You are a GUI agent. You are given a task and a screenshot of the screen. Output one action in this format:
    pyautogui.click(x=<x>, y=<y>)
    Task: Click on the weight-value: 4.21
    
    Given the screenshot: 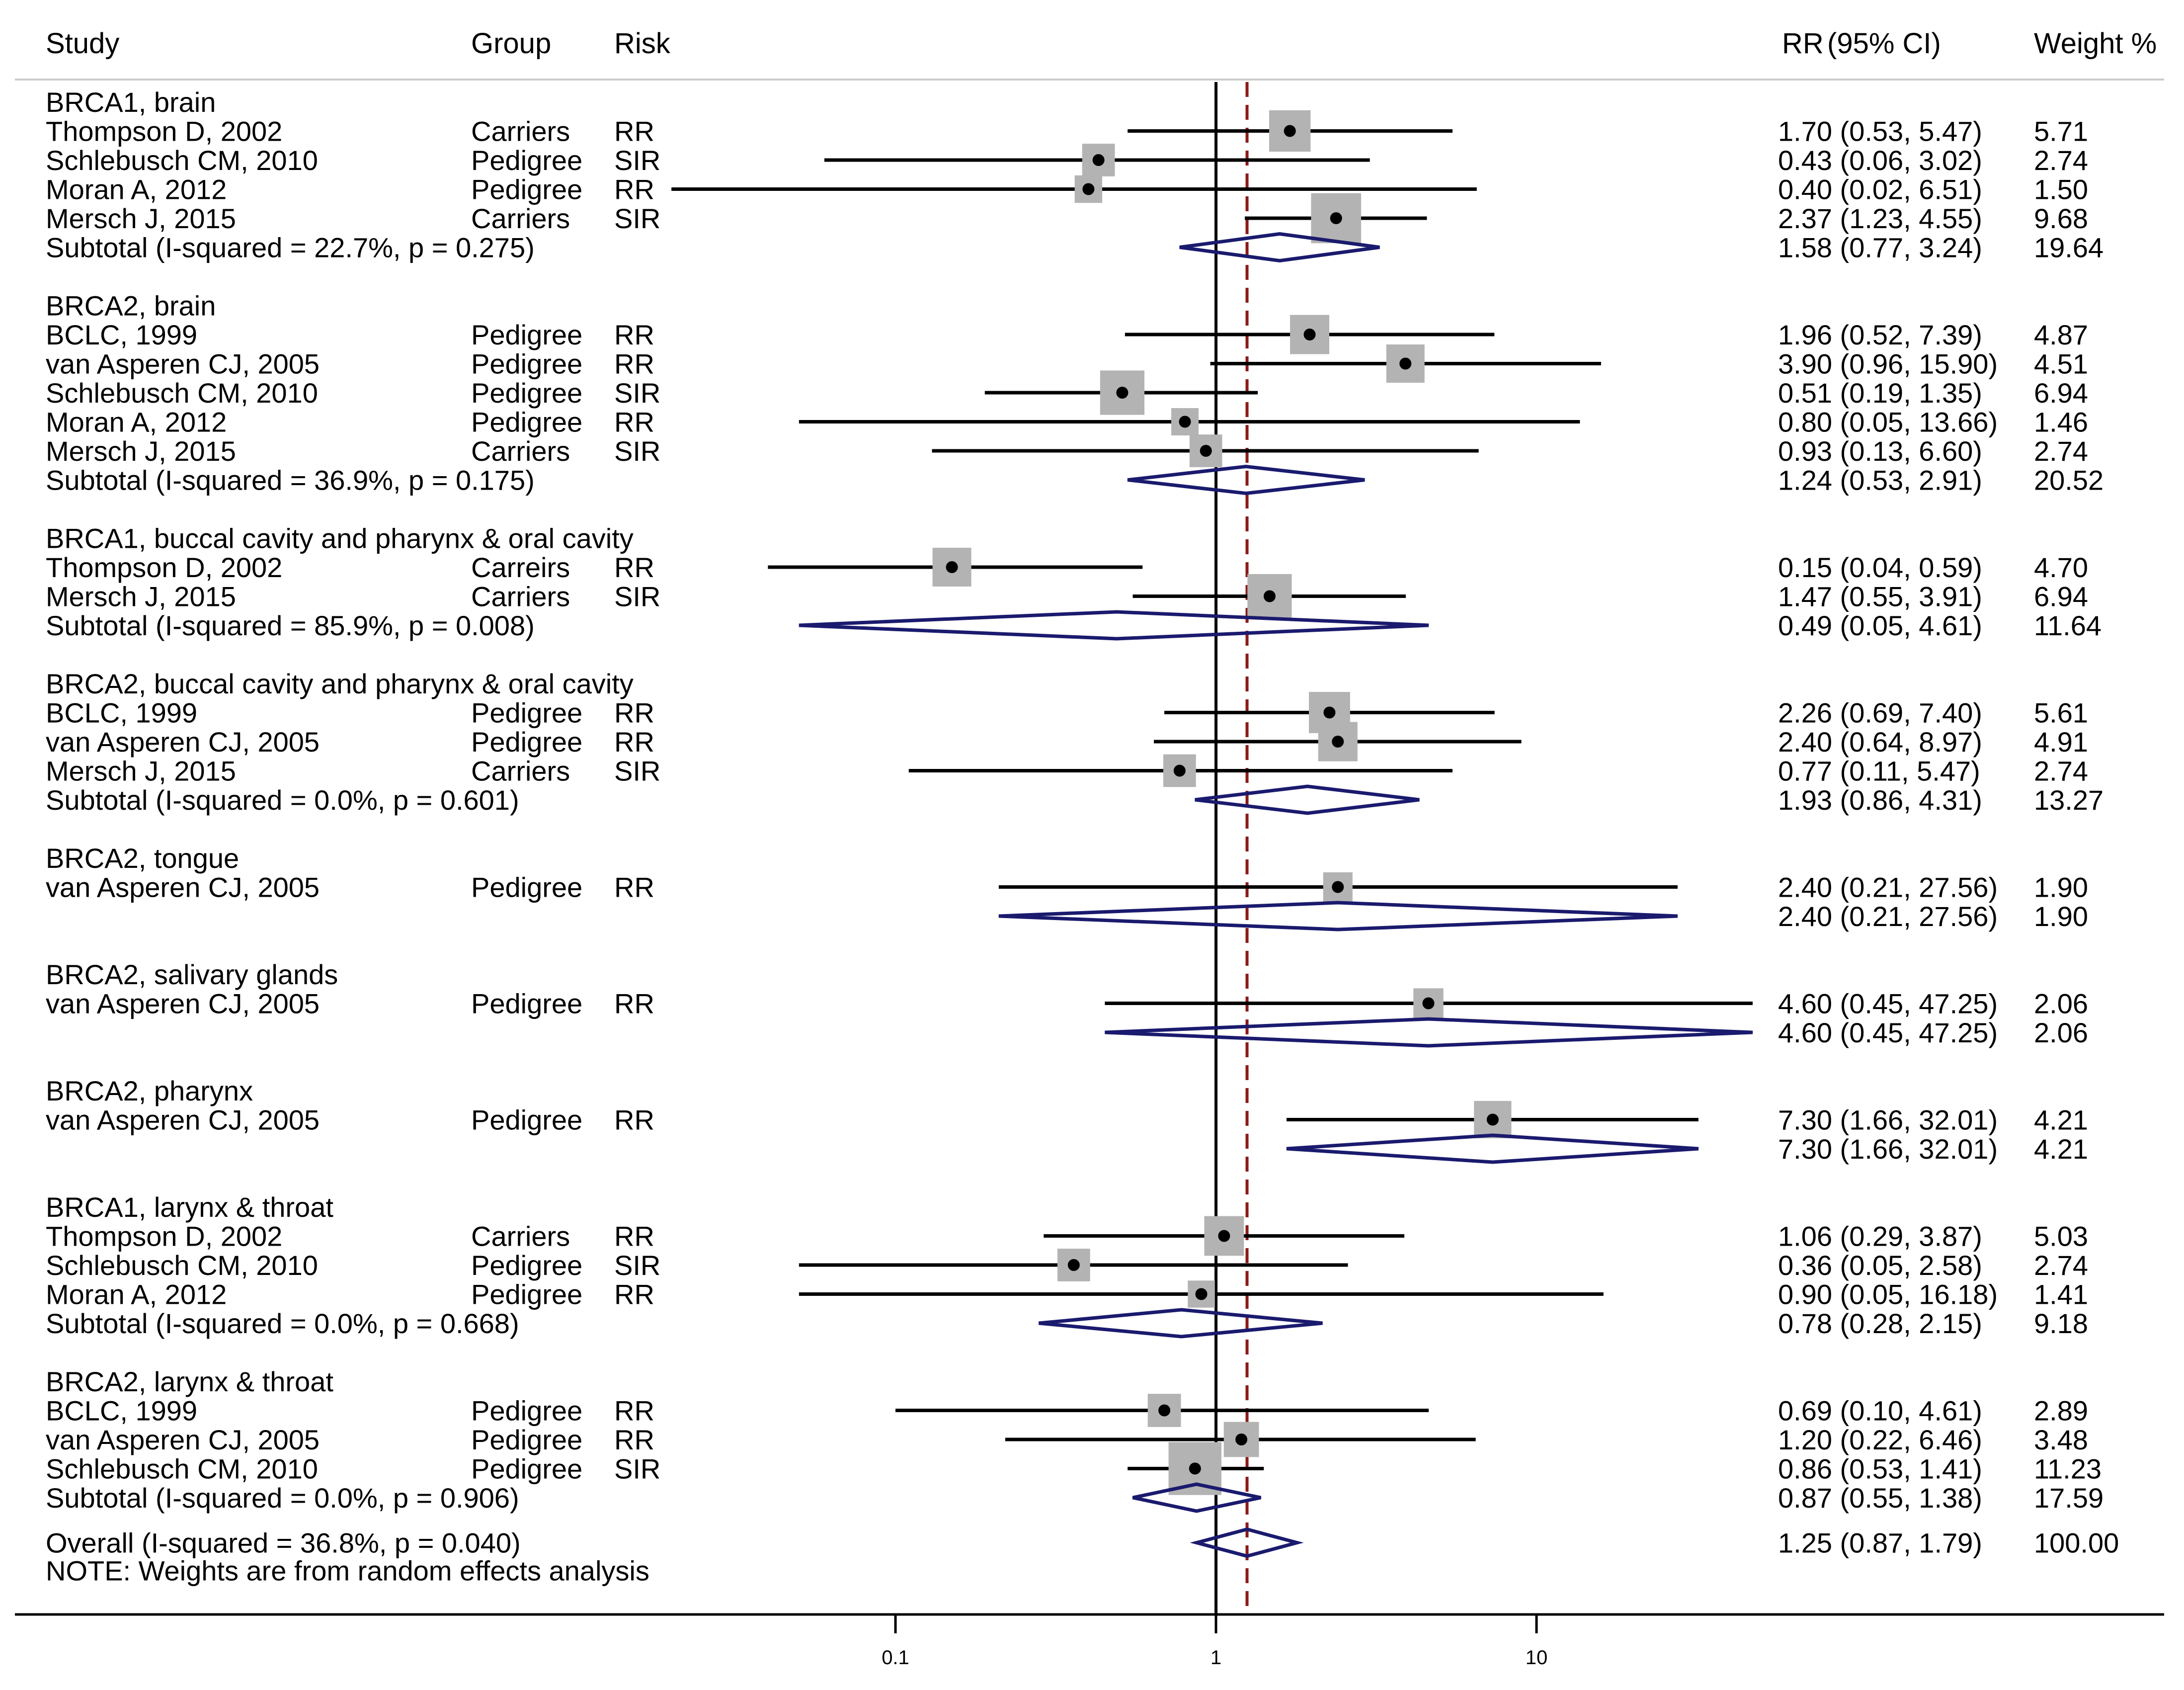 What is the action you would take?
    pyautogui.click(x=2061, y=1120)
    